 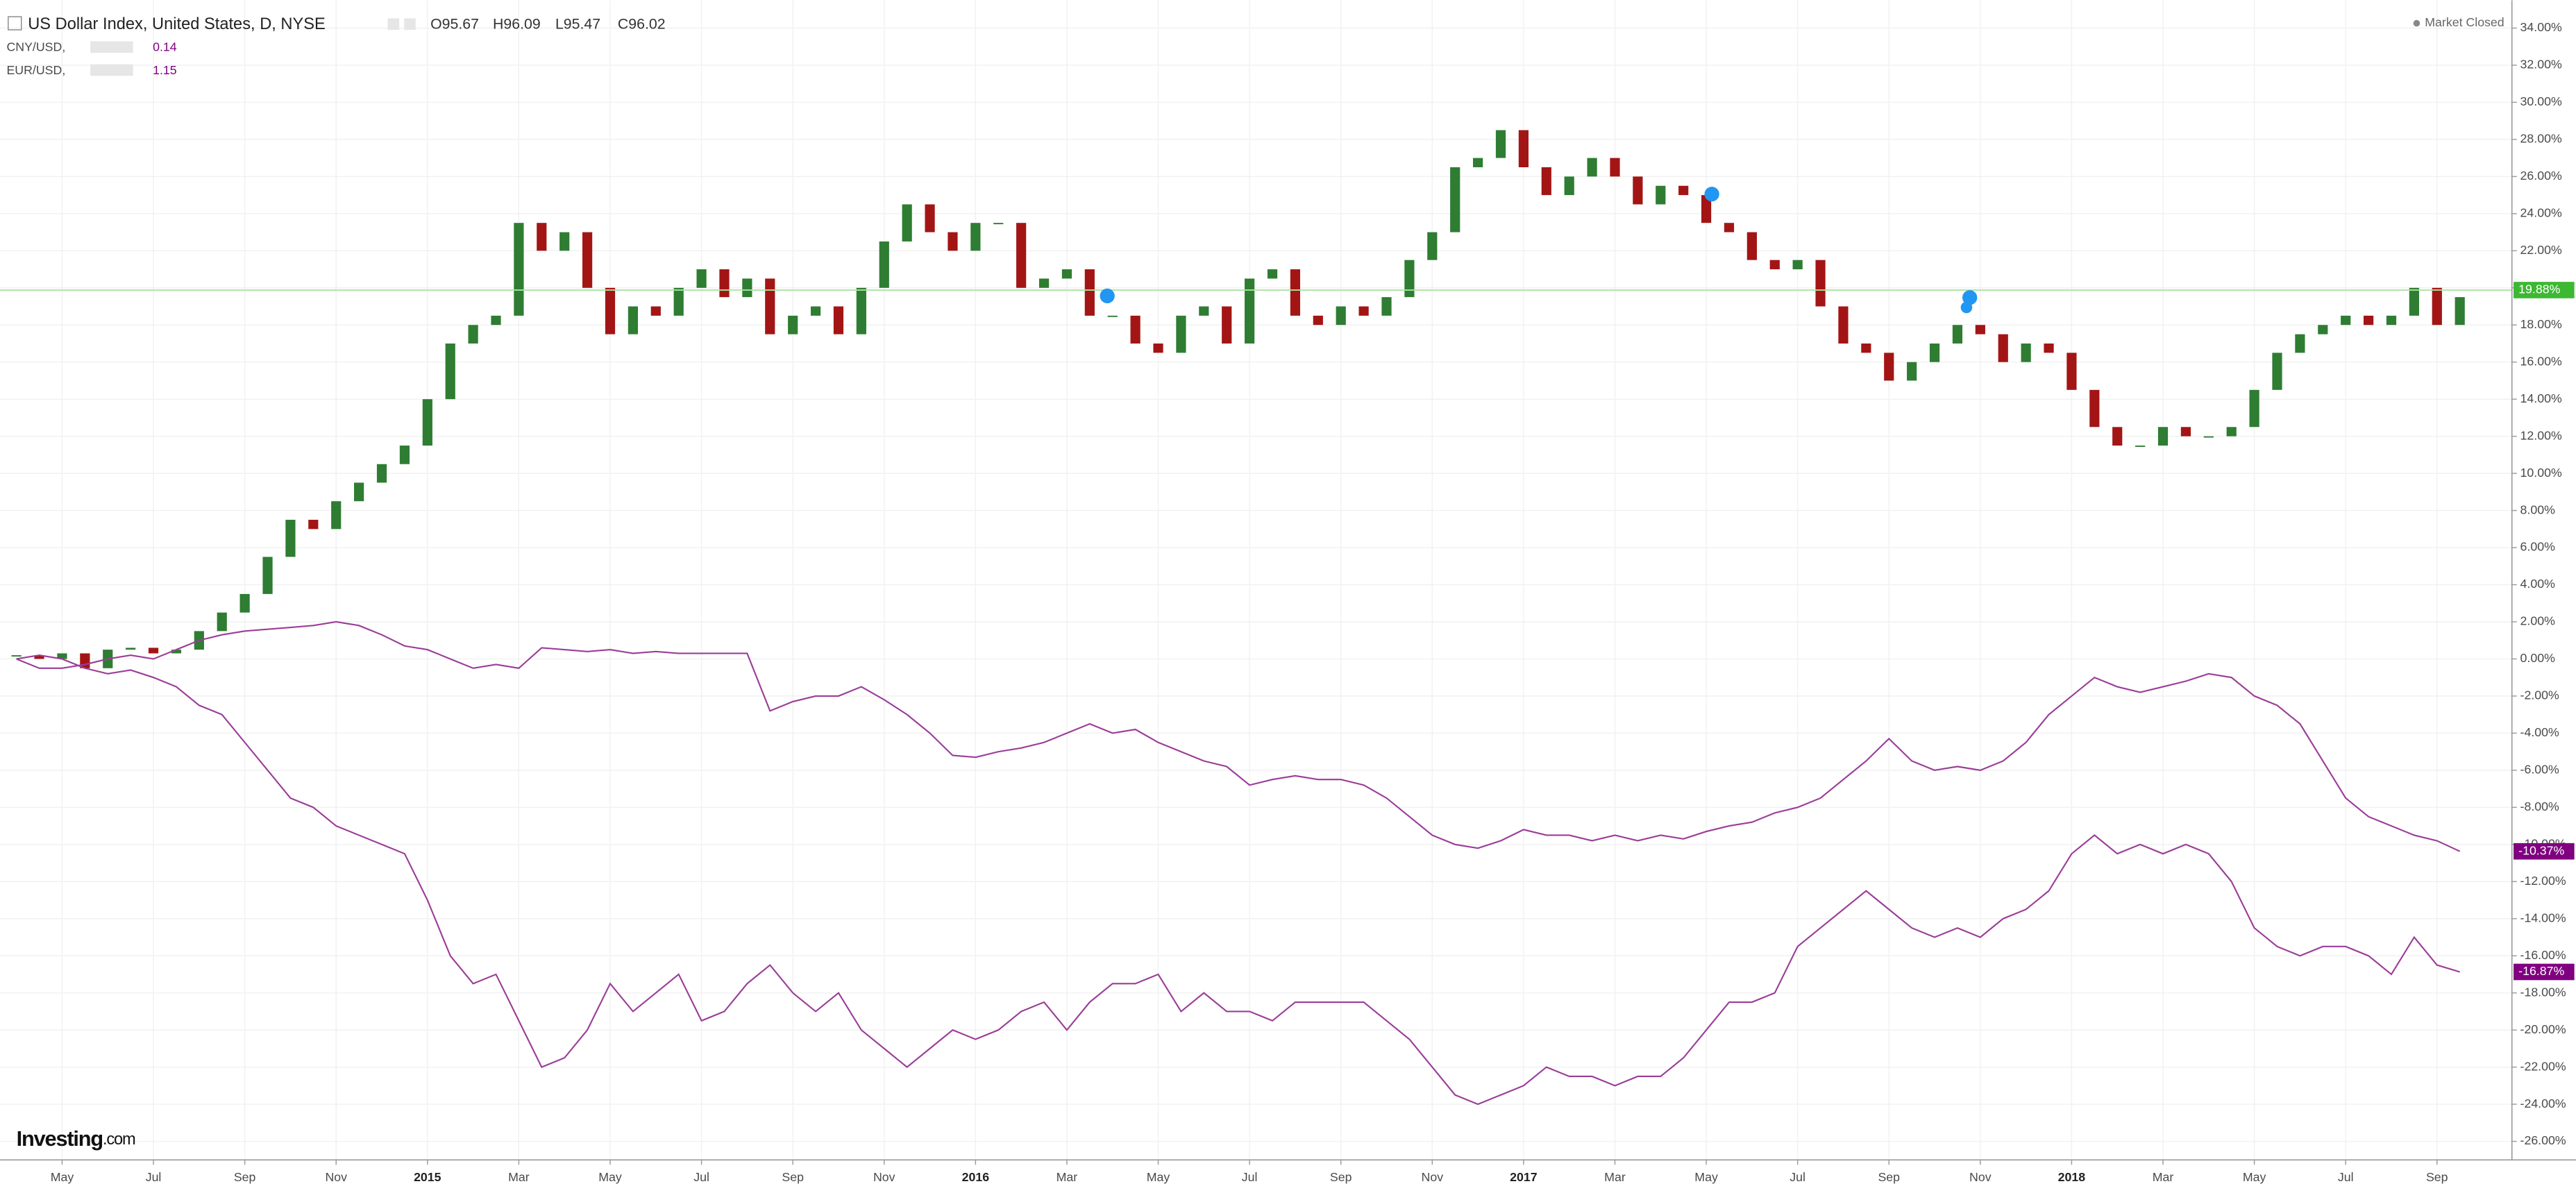 What do you see at coordinates (2541, 64) in the screenshot?
I see `y-tick-label: 32.00%` at bounding box center [2541, 64].